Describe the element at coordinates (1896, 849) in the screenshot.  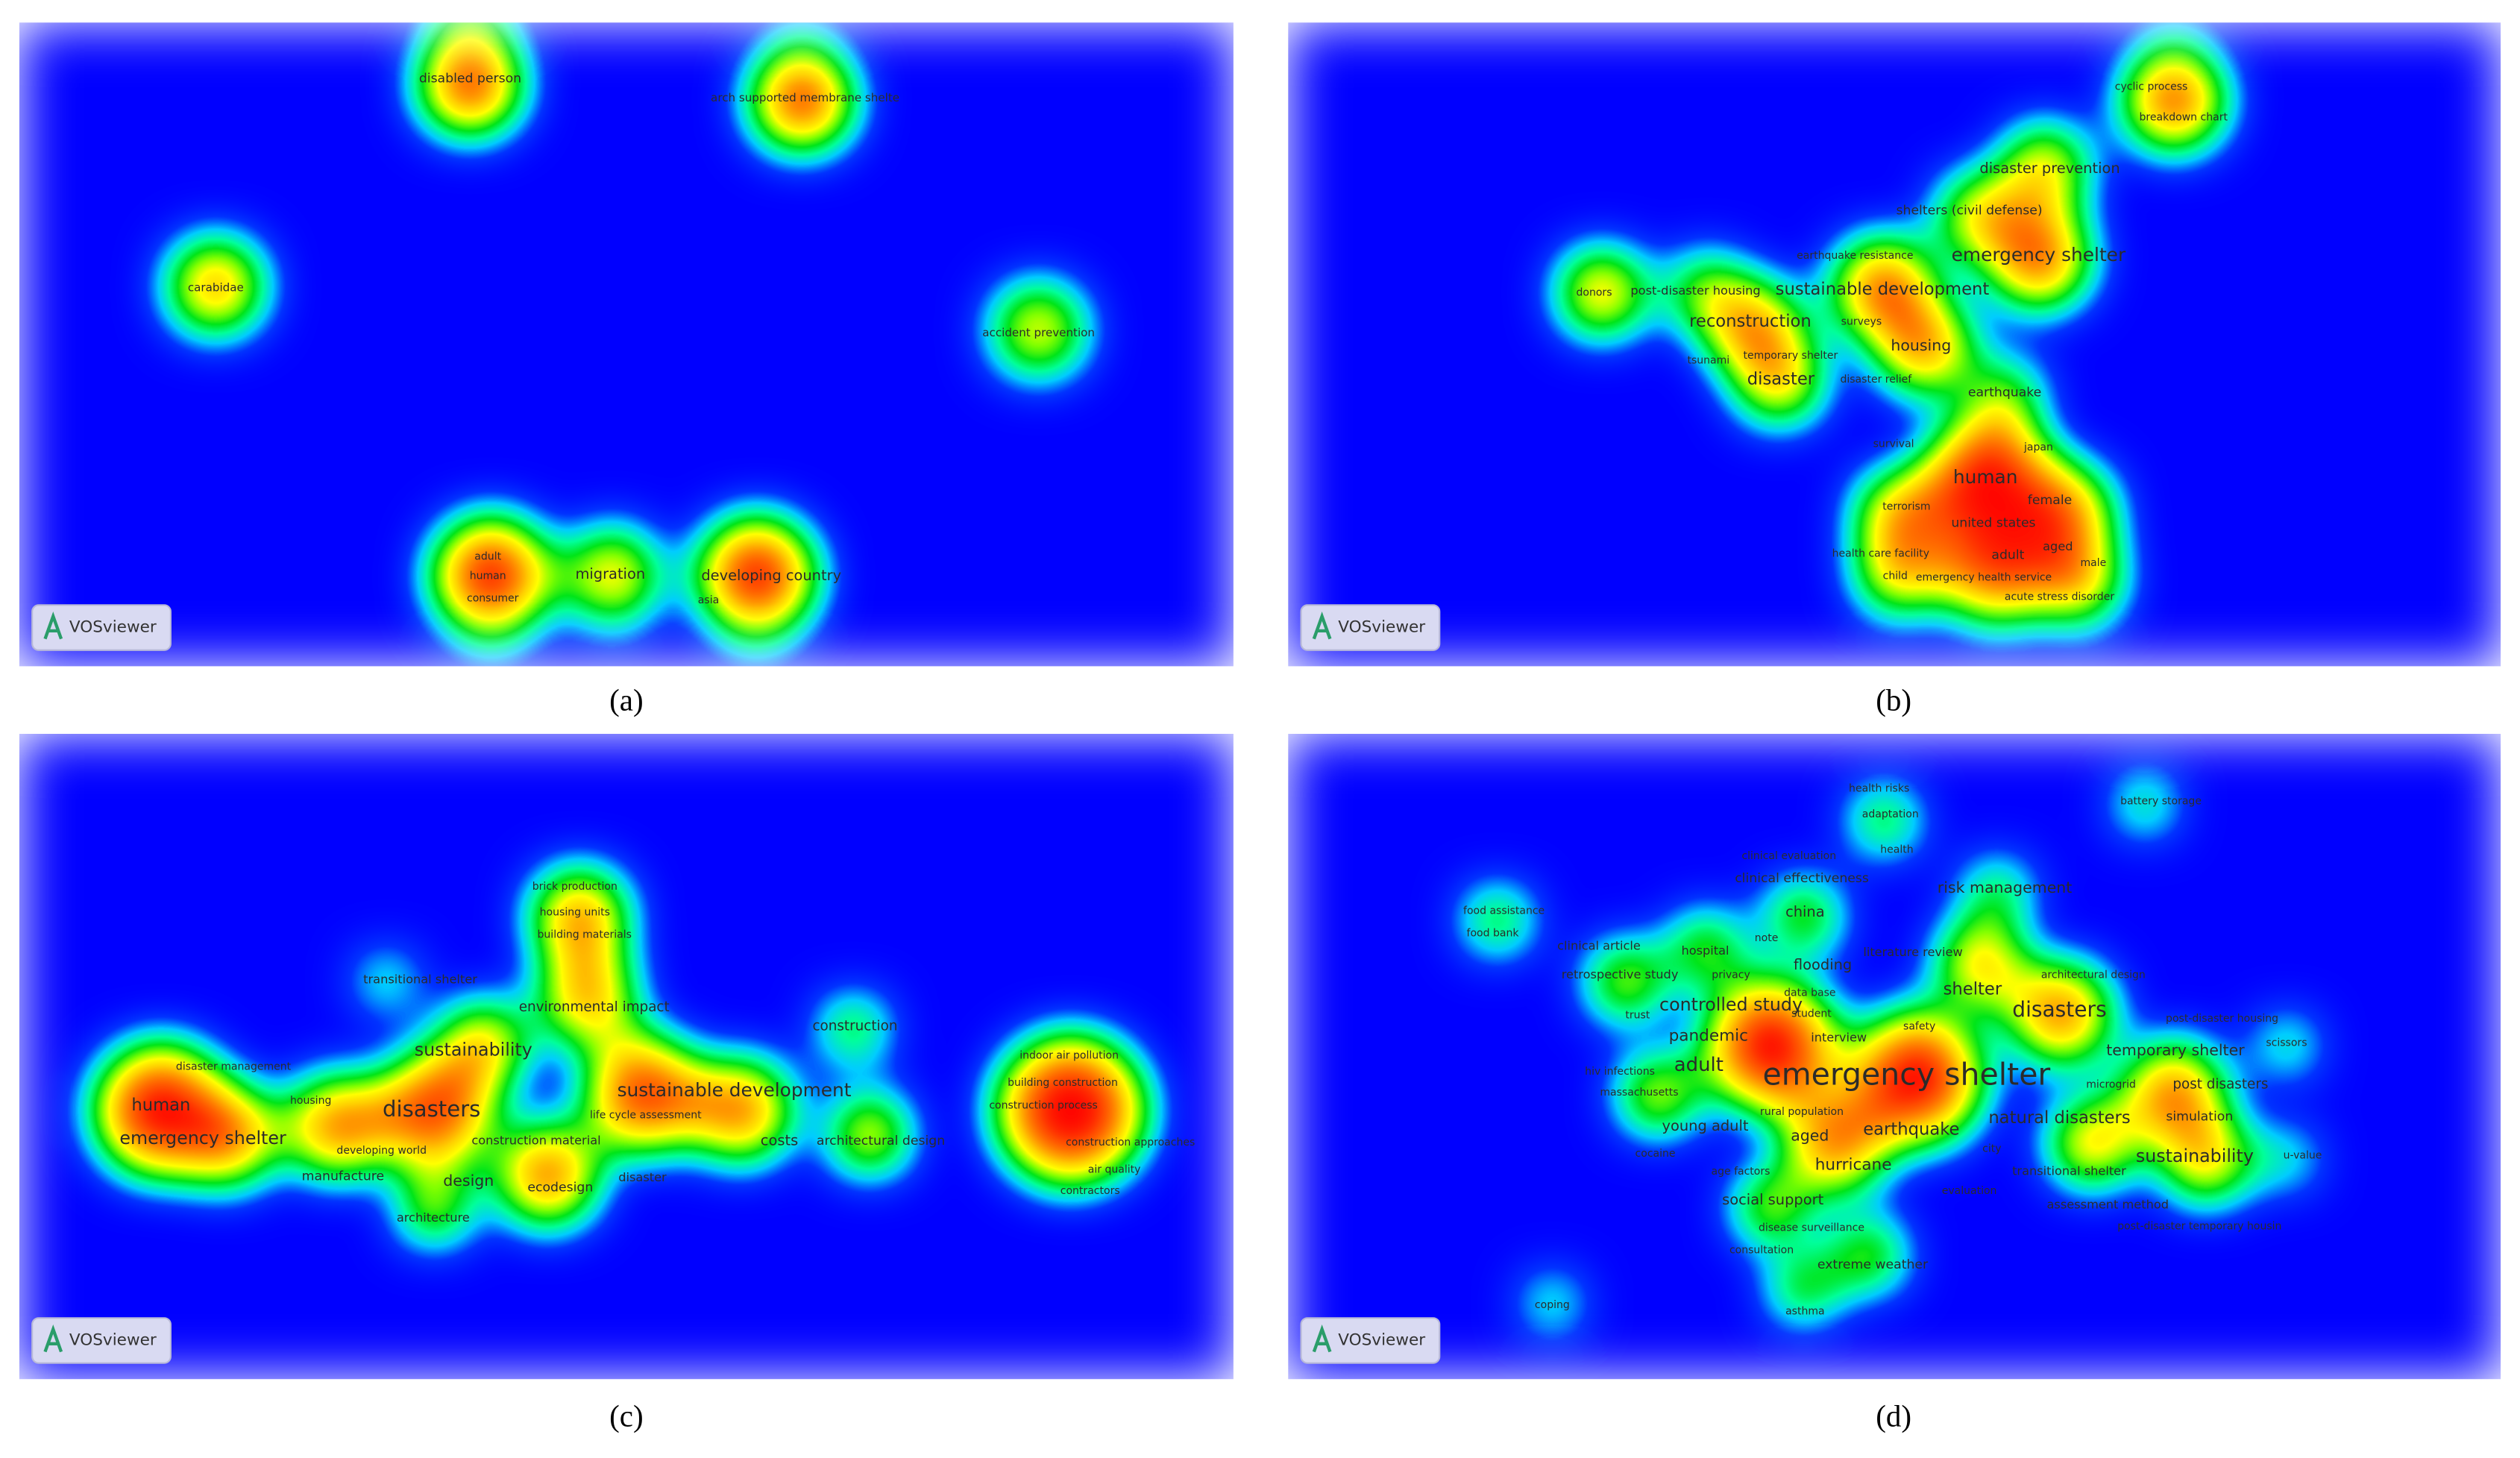
I see `term-label: health` at that location.